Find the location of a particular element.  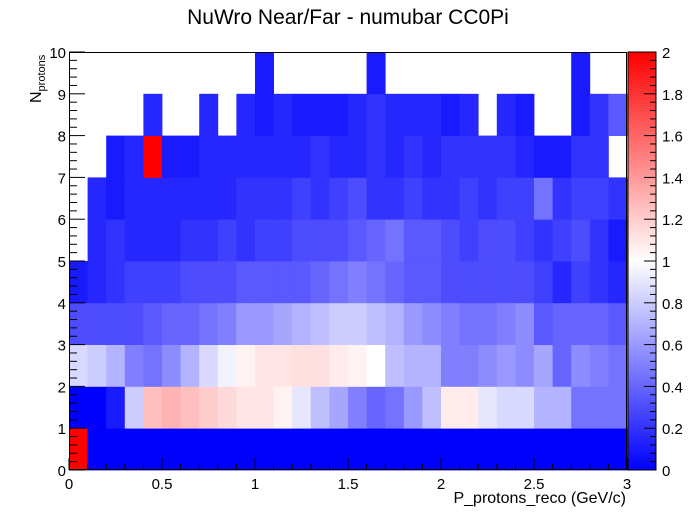

y-axis-label-sub: protons is located at coordinates (42, 72).